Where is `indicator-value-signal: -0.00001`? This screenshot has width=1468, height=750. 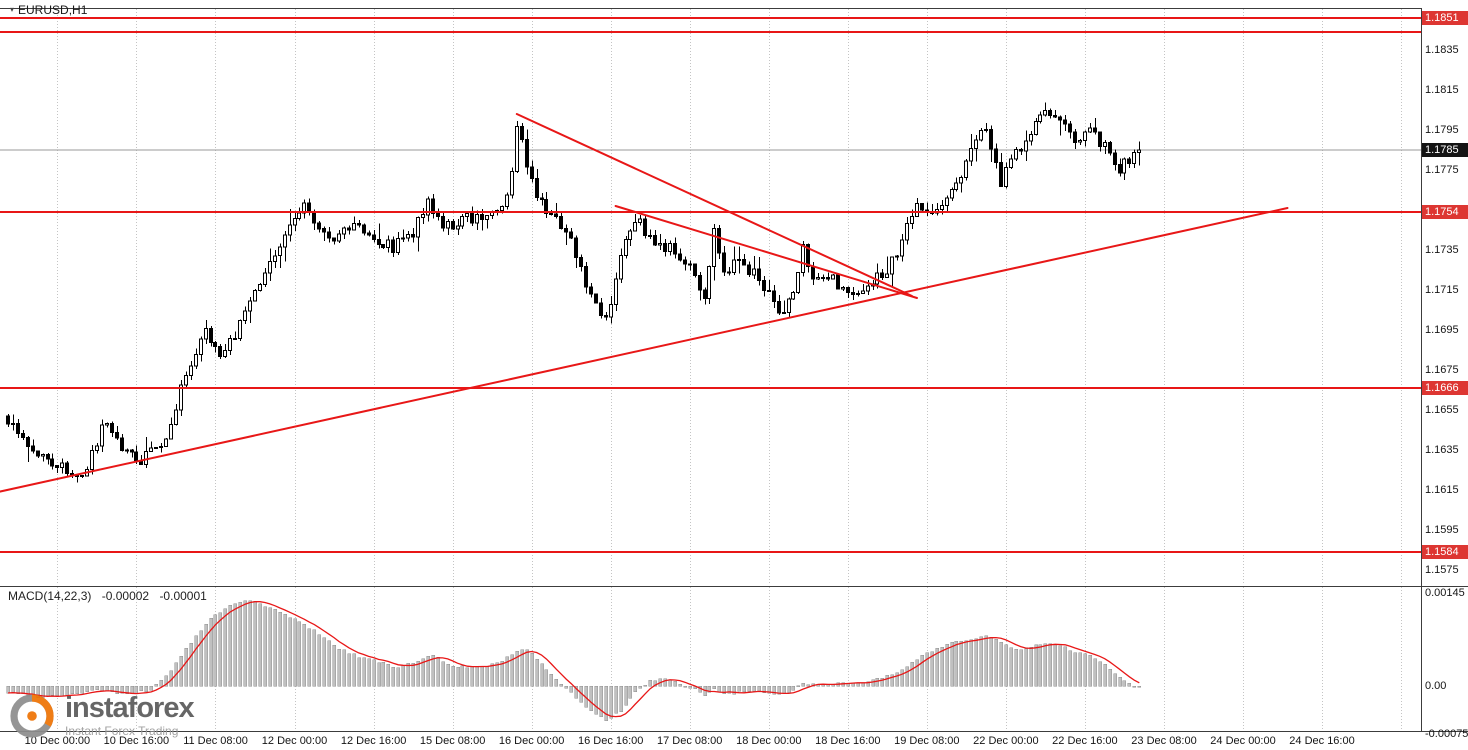
indicator-value-signal: -0.00001 is located at coordinates (183, 596).